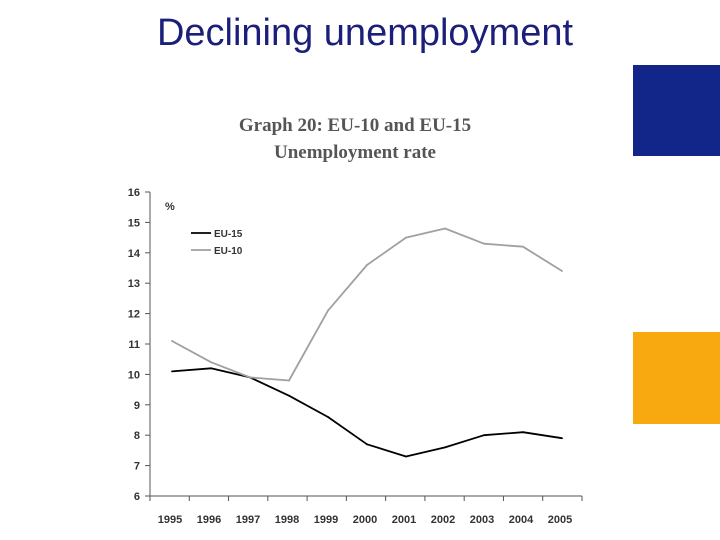  Describe the element at coordinates (137, 436) in the screenshot. I see `y-tick-label: 8` at that location.